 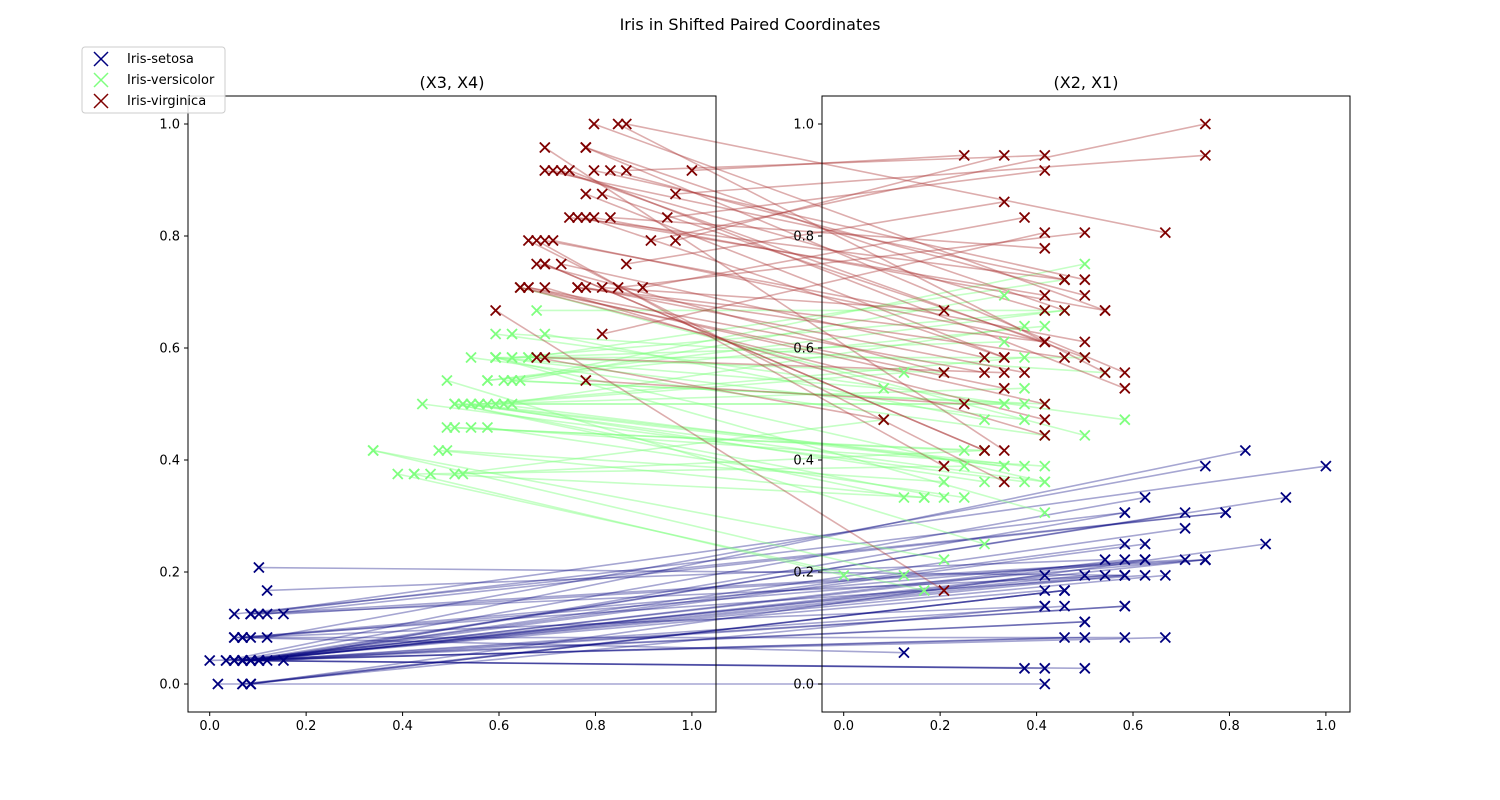 What do you see at coordinates (169, 685) in the screenshot?
I see `y-tick-label: 0.0` at bounding box center [169, 685].